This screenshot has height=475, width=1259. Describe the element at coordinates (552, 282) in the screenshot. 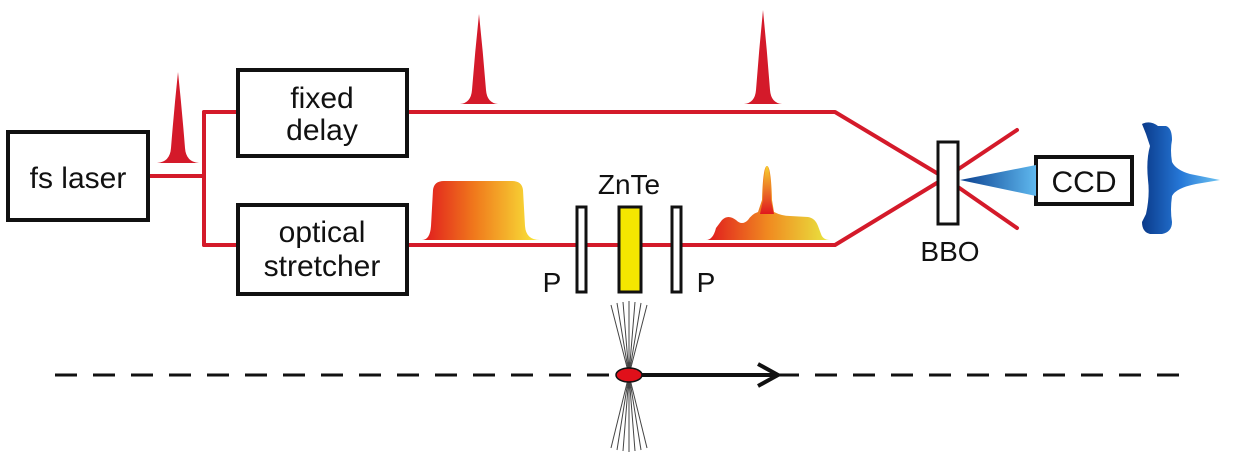

I see `polarizer-left-label: P` at that location.